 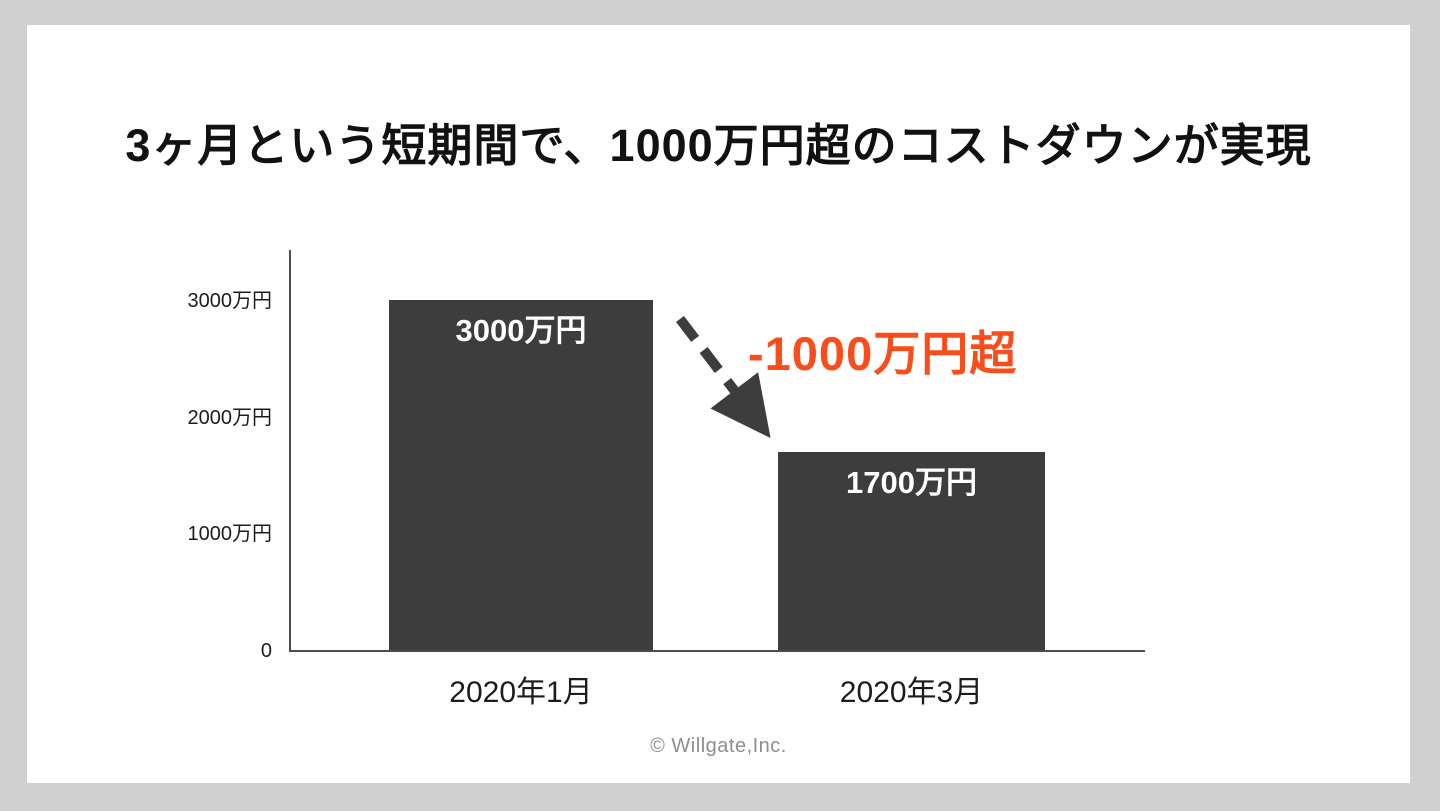 I want to click on x-axis-label-march: 2020年3月, so click(x=911, y=692).